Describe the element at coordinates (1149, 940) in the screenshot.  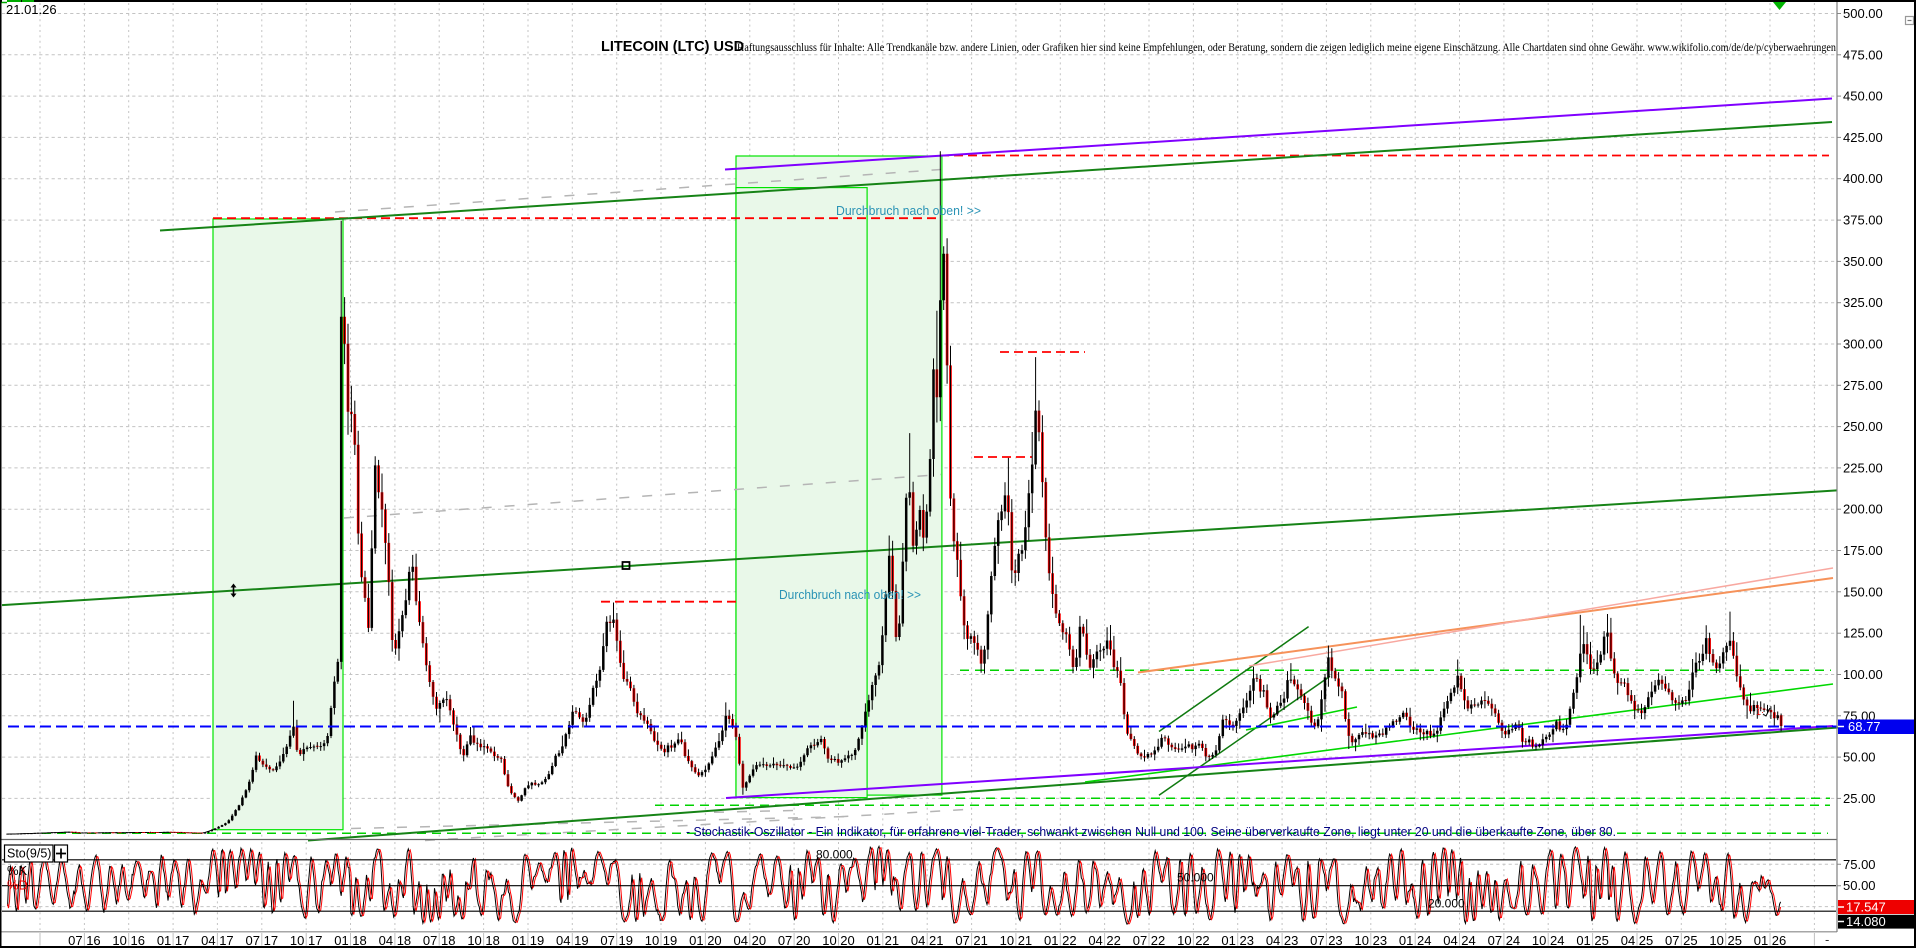
I see `svg-text: 07 22` at that location.